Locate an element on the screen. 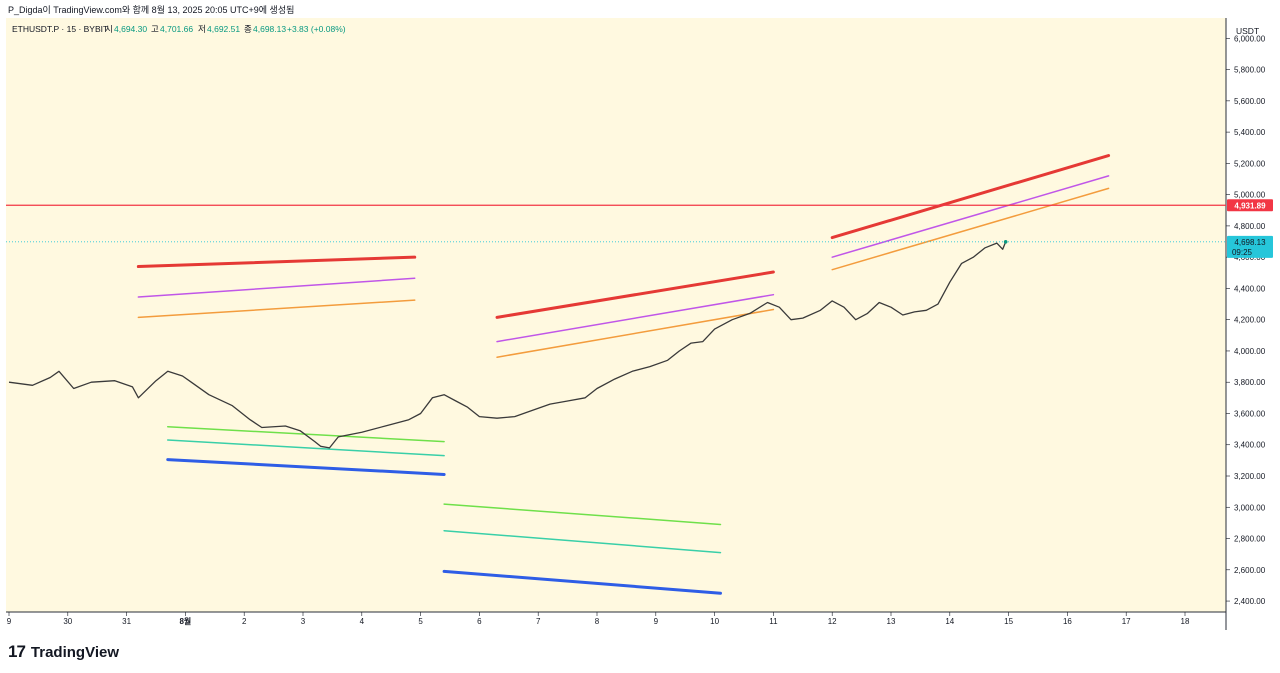  legend-close: 4,698.13 is located at coordinates (269, 29).